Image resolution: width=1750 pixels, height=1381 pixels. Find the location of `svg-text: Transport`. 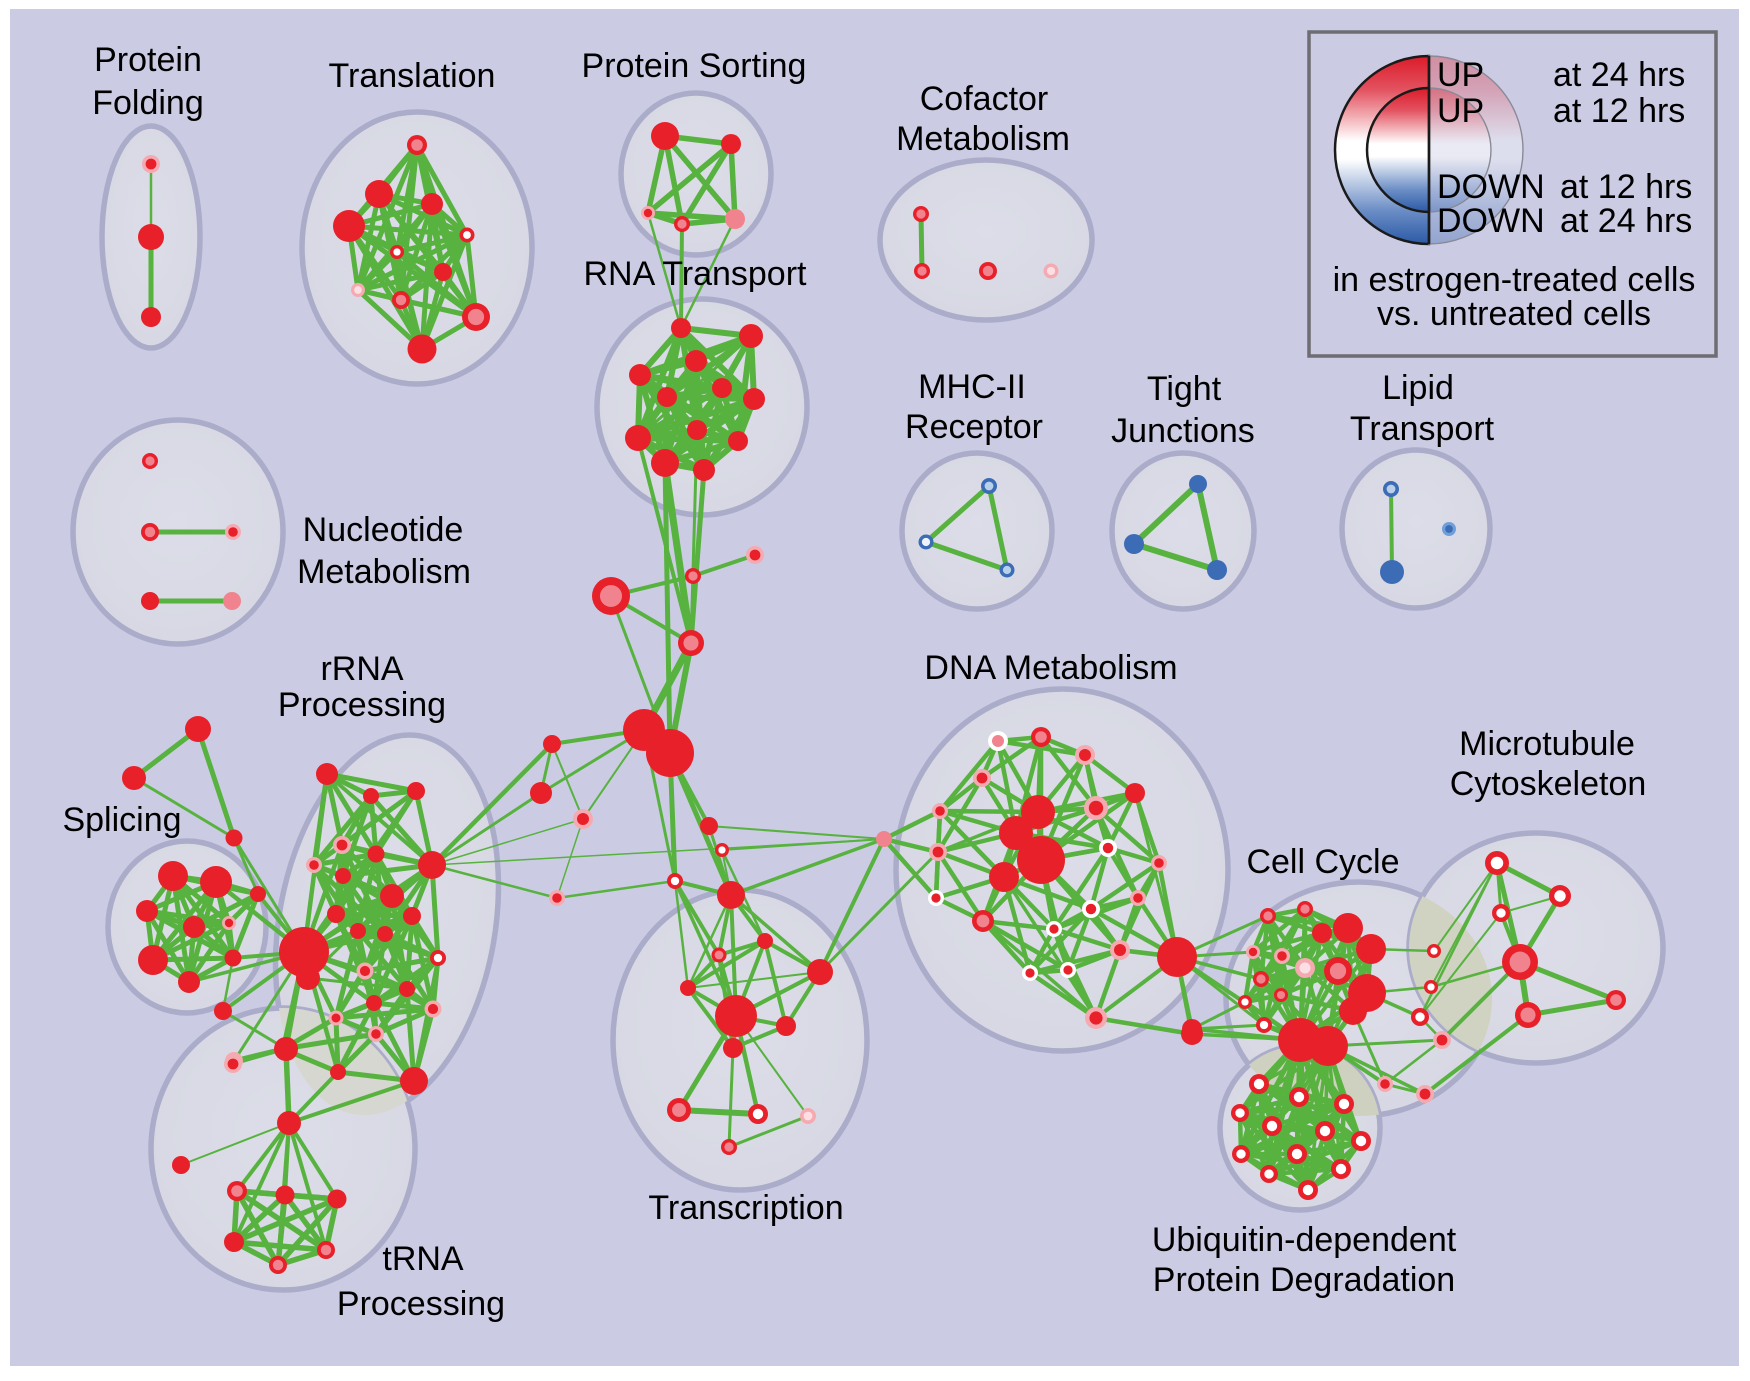

svg-text: Transport is located at coordinates (1422, 429).